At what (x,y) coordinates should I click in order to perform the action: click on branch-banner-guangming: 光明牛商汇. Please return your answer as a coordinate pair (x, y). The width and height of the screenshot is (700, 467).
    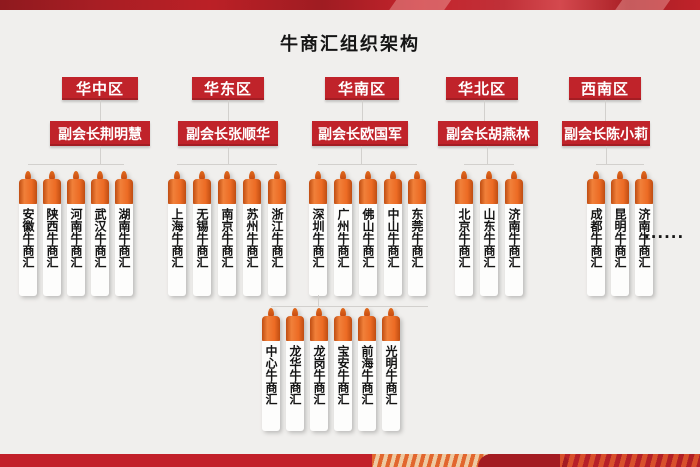
    Looking at the image, I should click on (391, 369).